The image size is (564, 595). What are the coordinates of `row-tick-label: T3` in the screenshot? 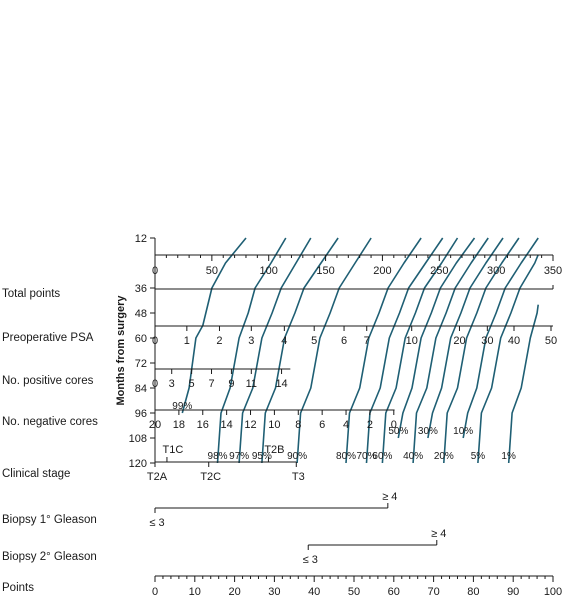 It's located at (298, 477).